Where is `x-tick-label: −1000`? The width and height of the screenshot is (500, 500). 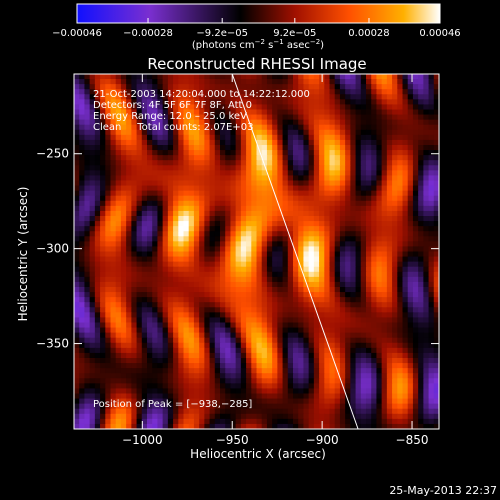
x-tick-label: −1000 is located at coordinates (142, 440).